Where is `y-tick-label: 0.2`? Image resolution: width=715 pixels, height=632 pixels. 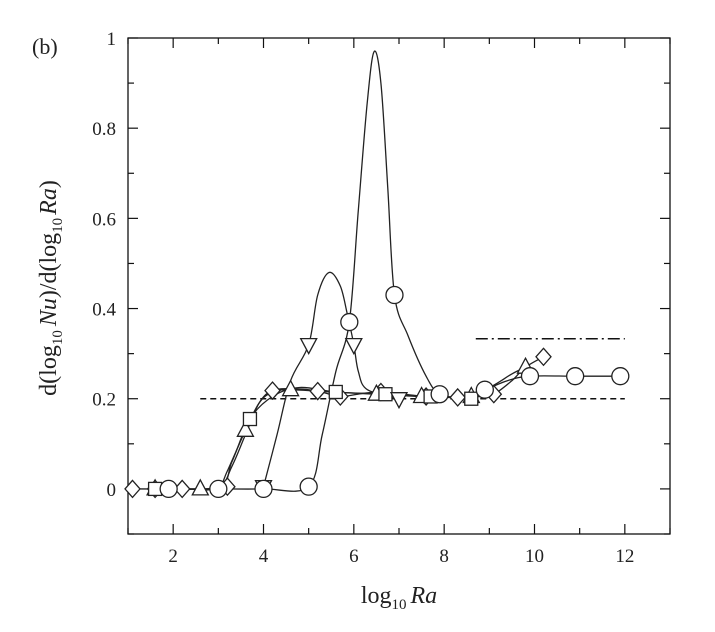 y-tick-label: 0.2 is located at coordinates (104, 400).